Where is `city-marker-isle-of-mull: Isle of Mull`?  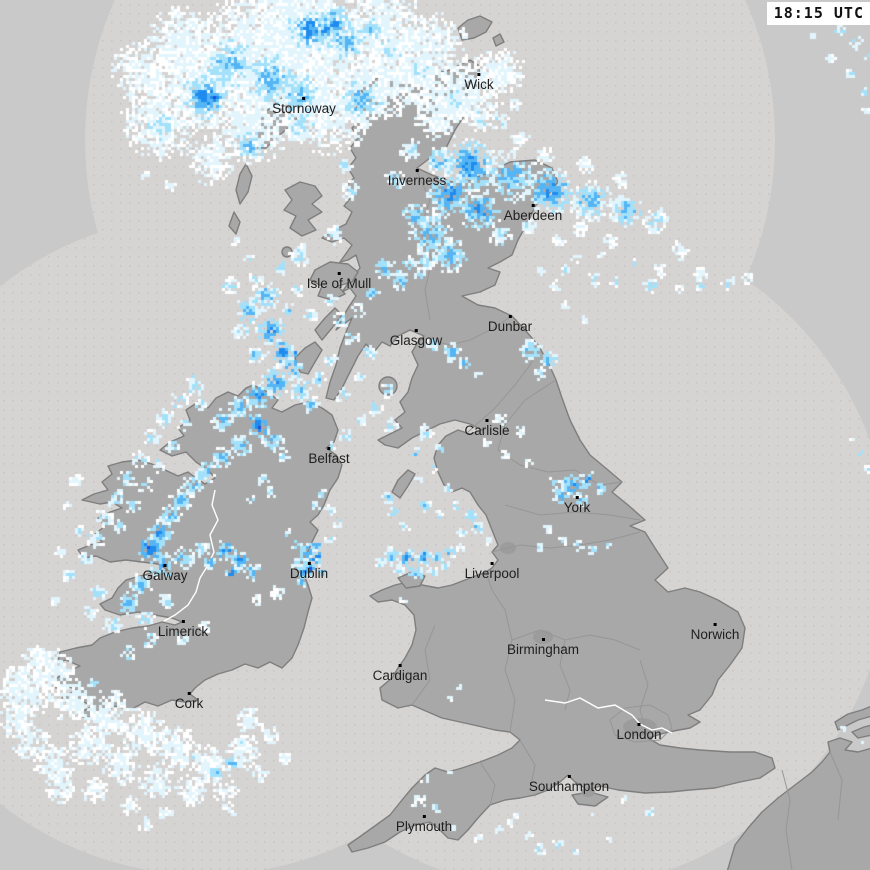
city-marker-isle-of-mull: Isle of Mull is located at coordinates (339, 281).